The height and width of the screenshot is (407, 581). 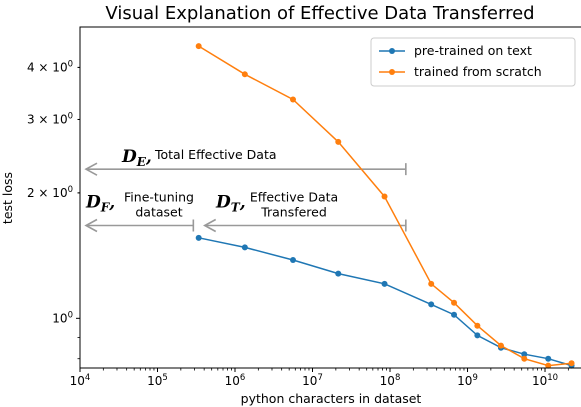 I want to click on y-axis-label: test loss, so click(x=7, y=198).